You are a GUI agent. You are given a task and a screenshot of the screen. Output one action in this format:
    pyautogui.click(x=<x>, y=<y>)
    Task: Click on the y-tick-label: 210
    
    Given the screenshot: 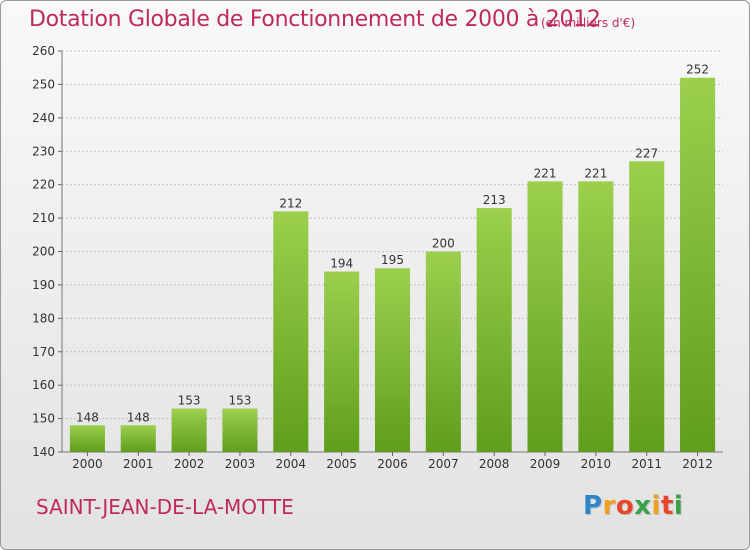 What is the action you would take?
    pyautogui.click(x=43, y=218)
    